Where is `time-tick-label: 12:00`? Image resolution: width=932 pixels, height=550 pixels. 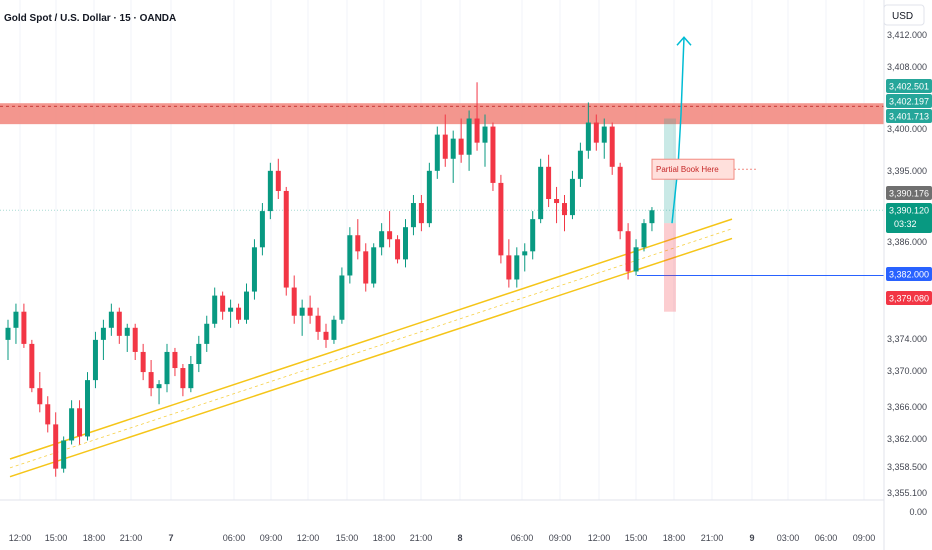 time-tick-label: 12:00 is located at coordinates (308, 538).